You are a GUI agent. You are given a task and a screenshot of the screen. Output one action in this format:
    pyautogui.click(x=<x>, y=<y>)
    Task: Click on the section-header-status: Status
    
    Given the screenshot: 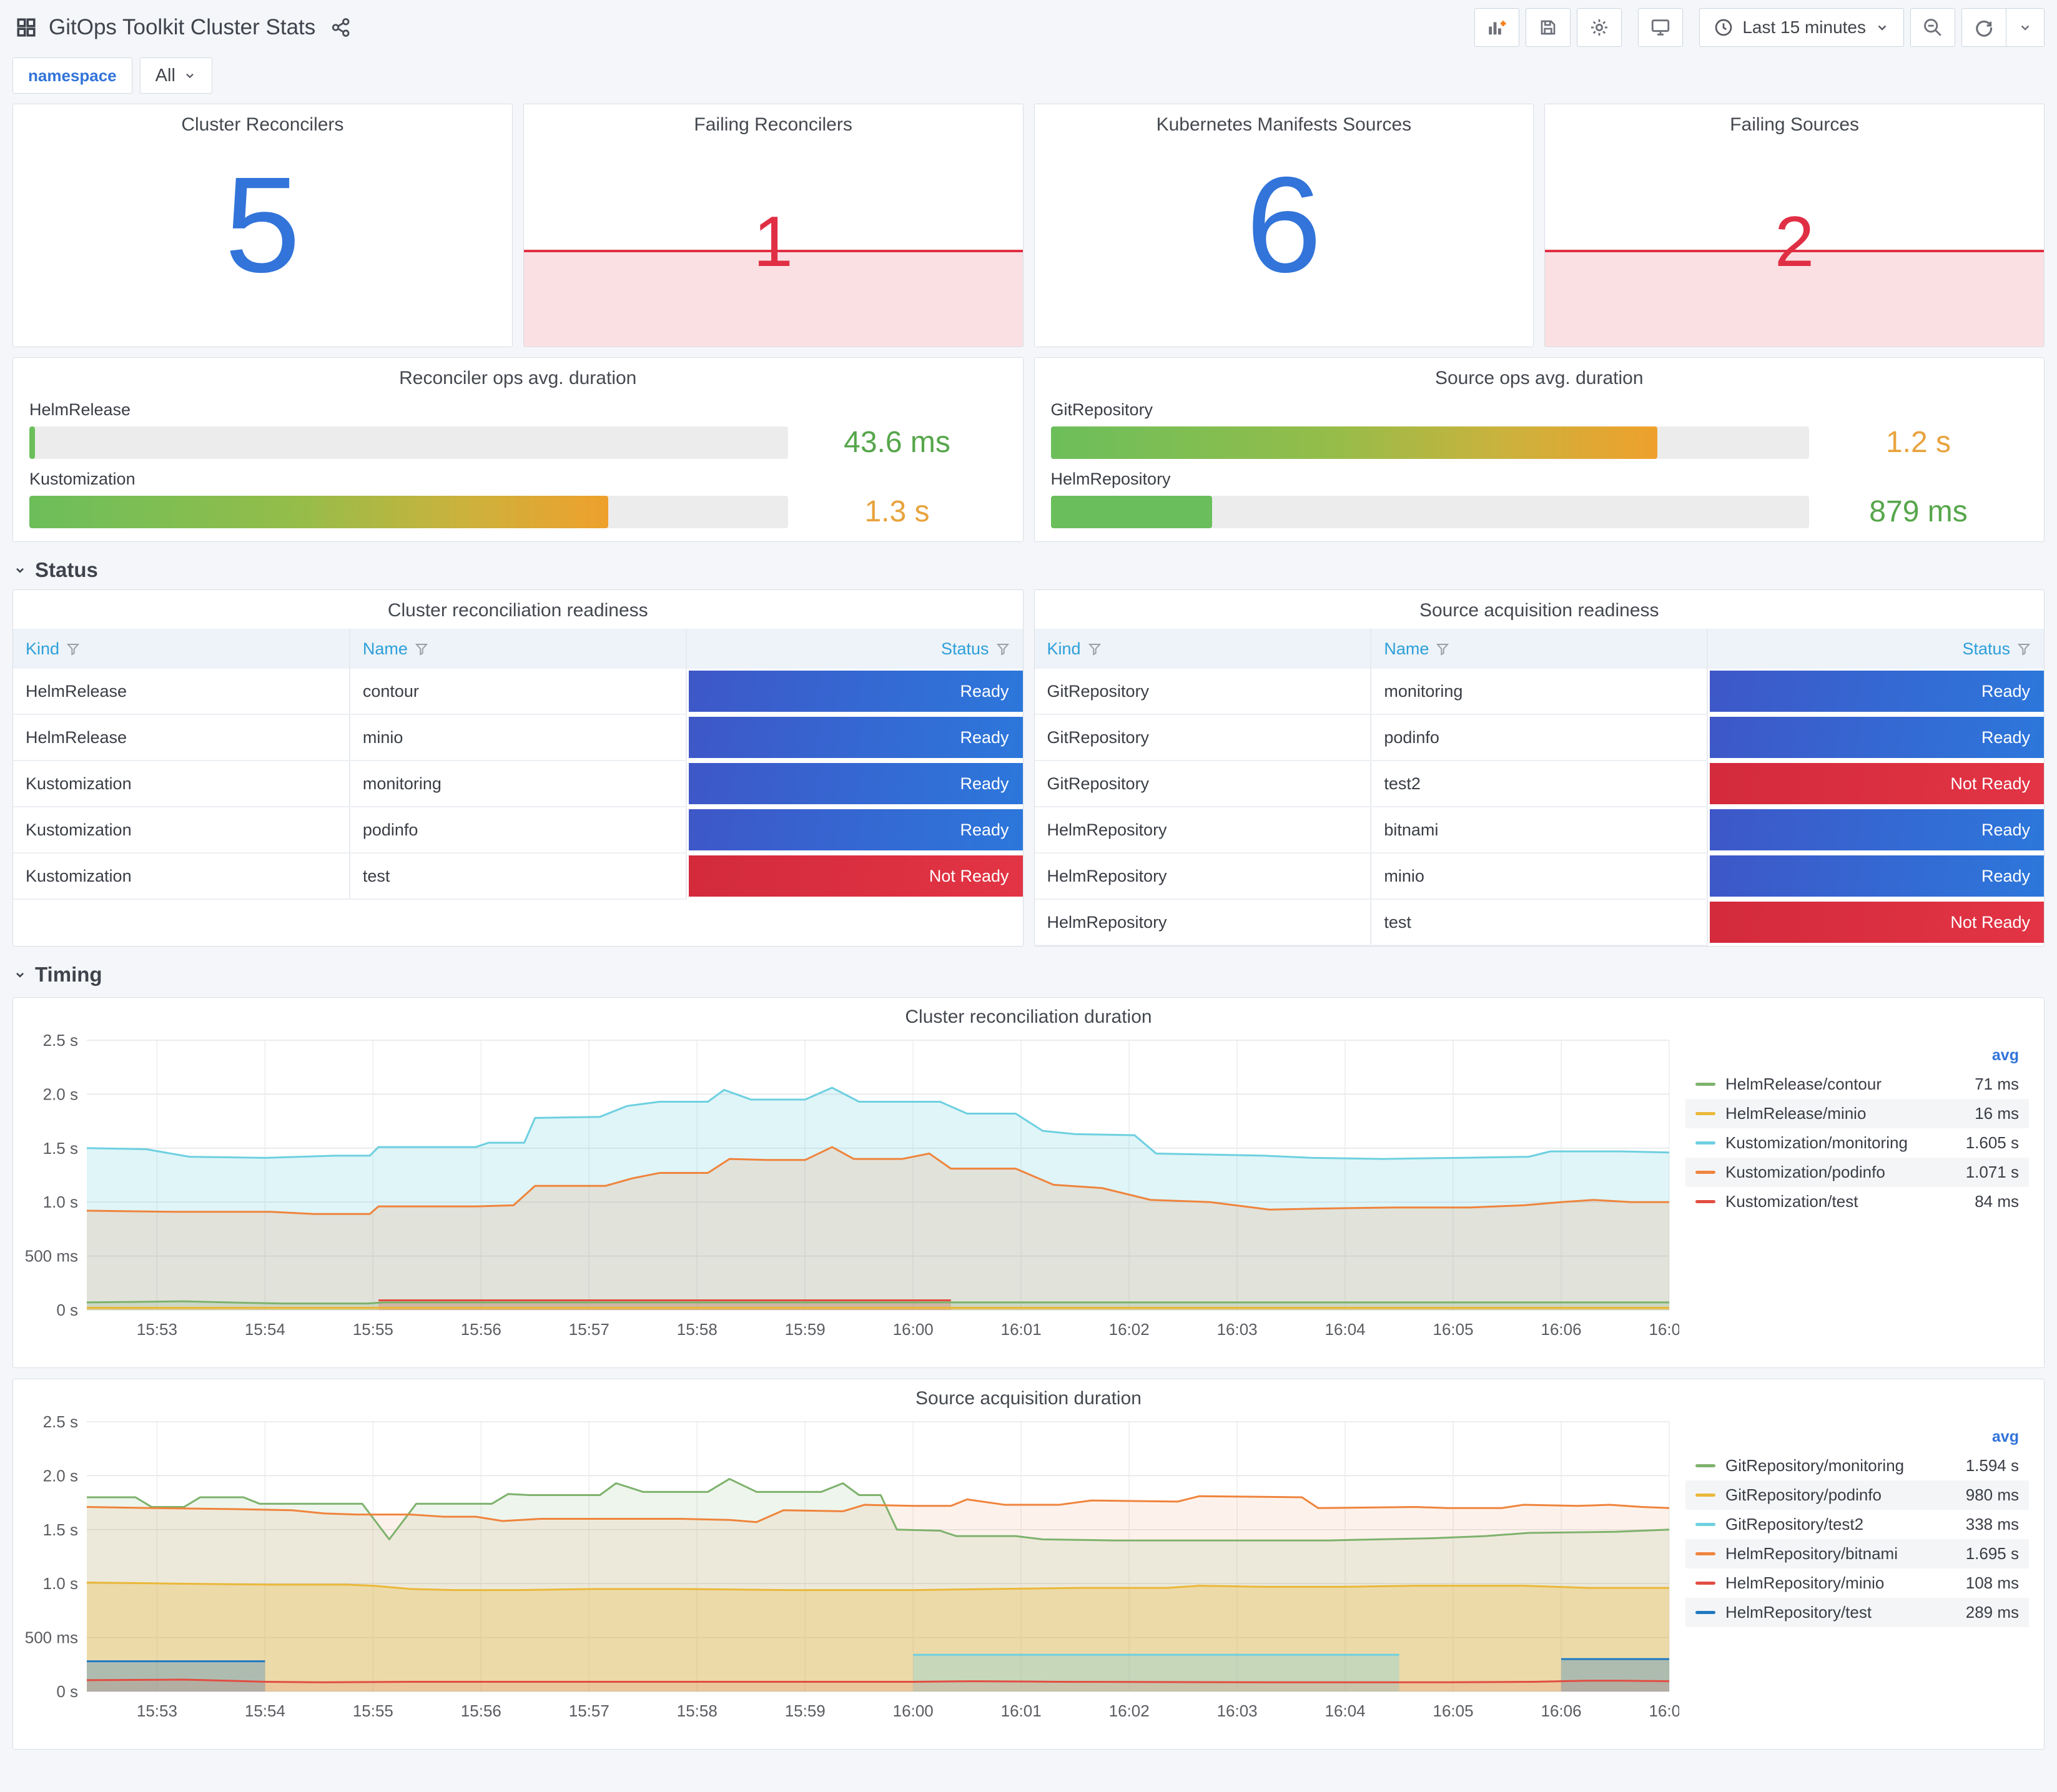 What is the action you would take?
    pyautogui.click(x=1028, y=570)
    